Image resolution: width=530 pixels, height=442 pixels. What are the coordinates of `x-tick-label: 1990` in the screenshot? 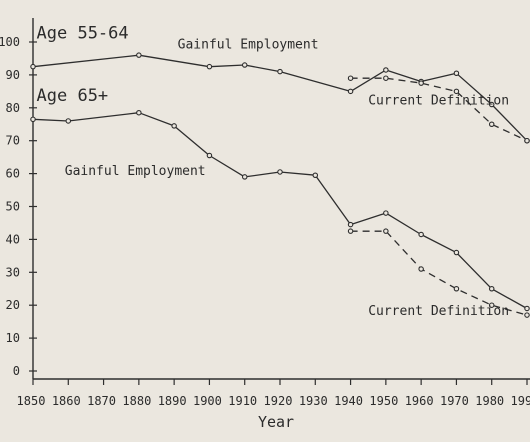 It's located at (520, 401).